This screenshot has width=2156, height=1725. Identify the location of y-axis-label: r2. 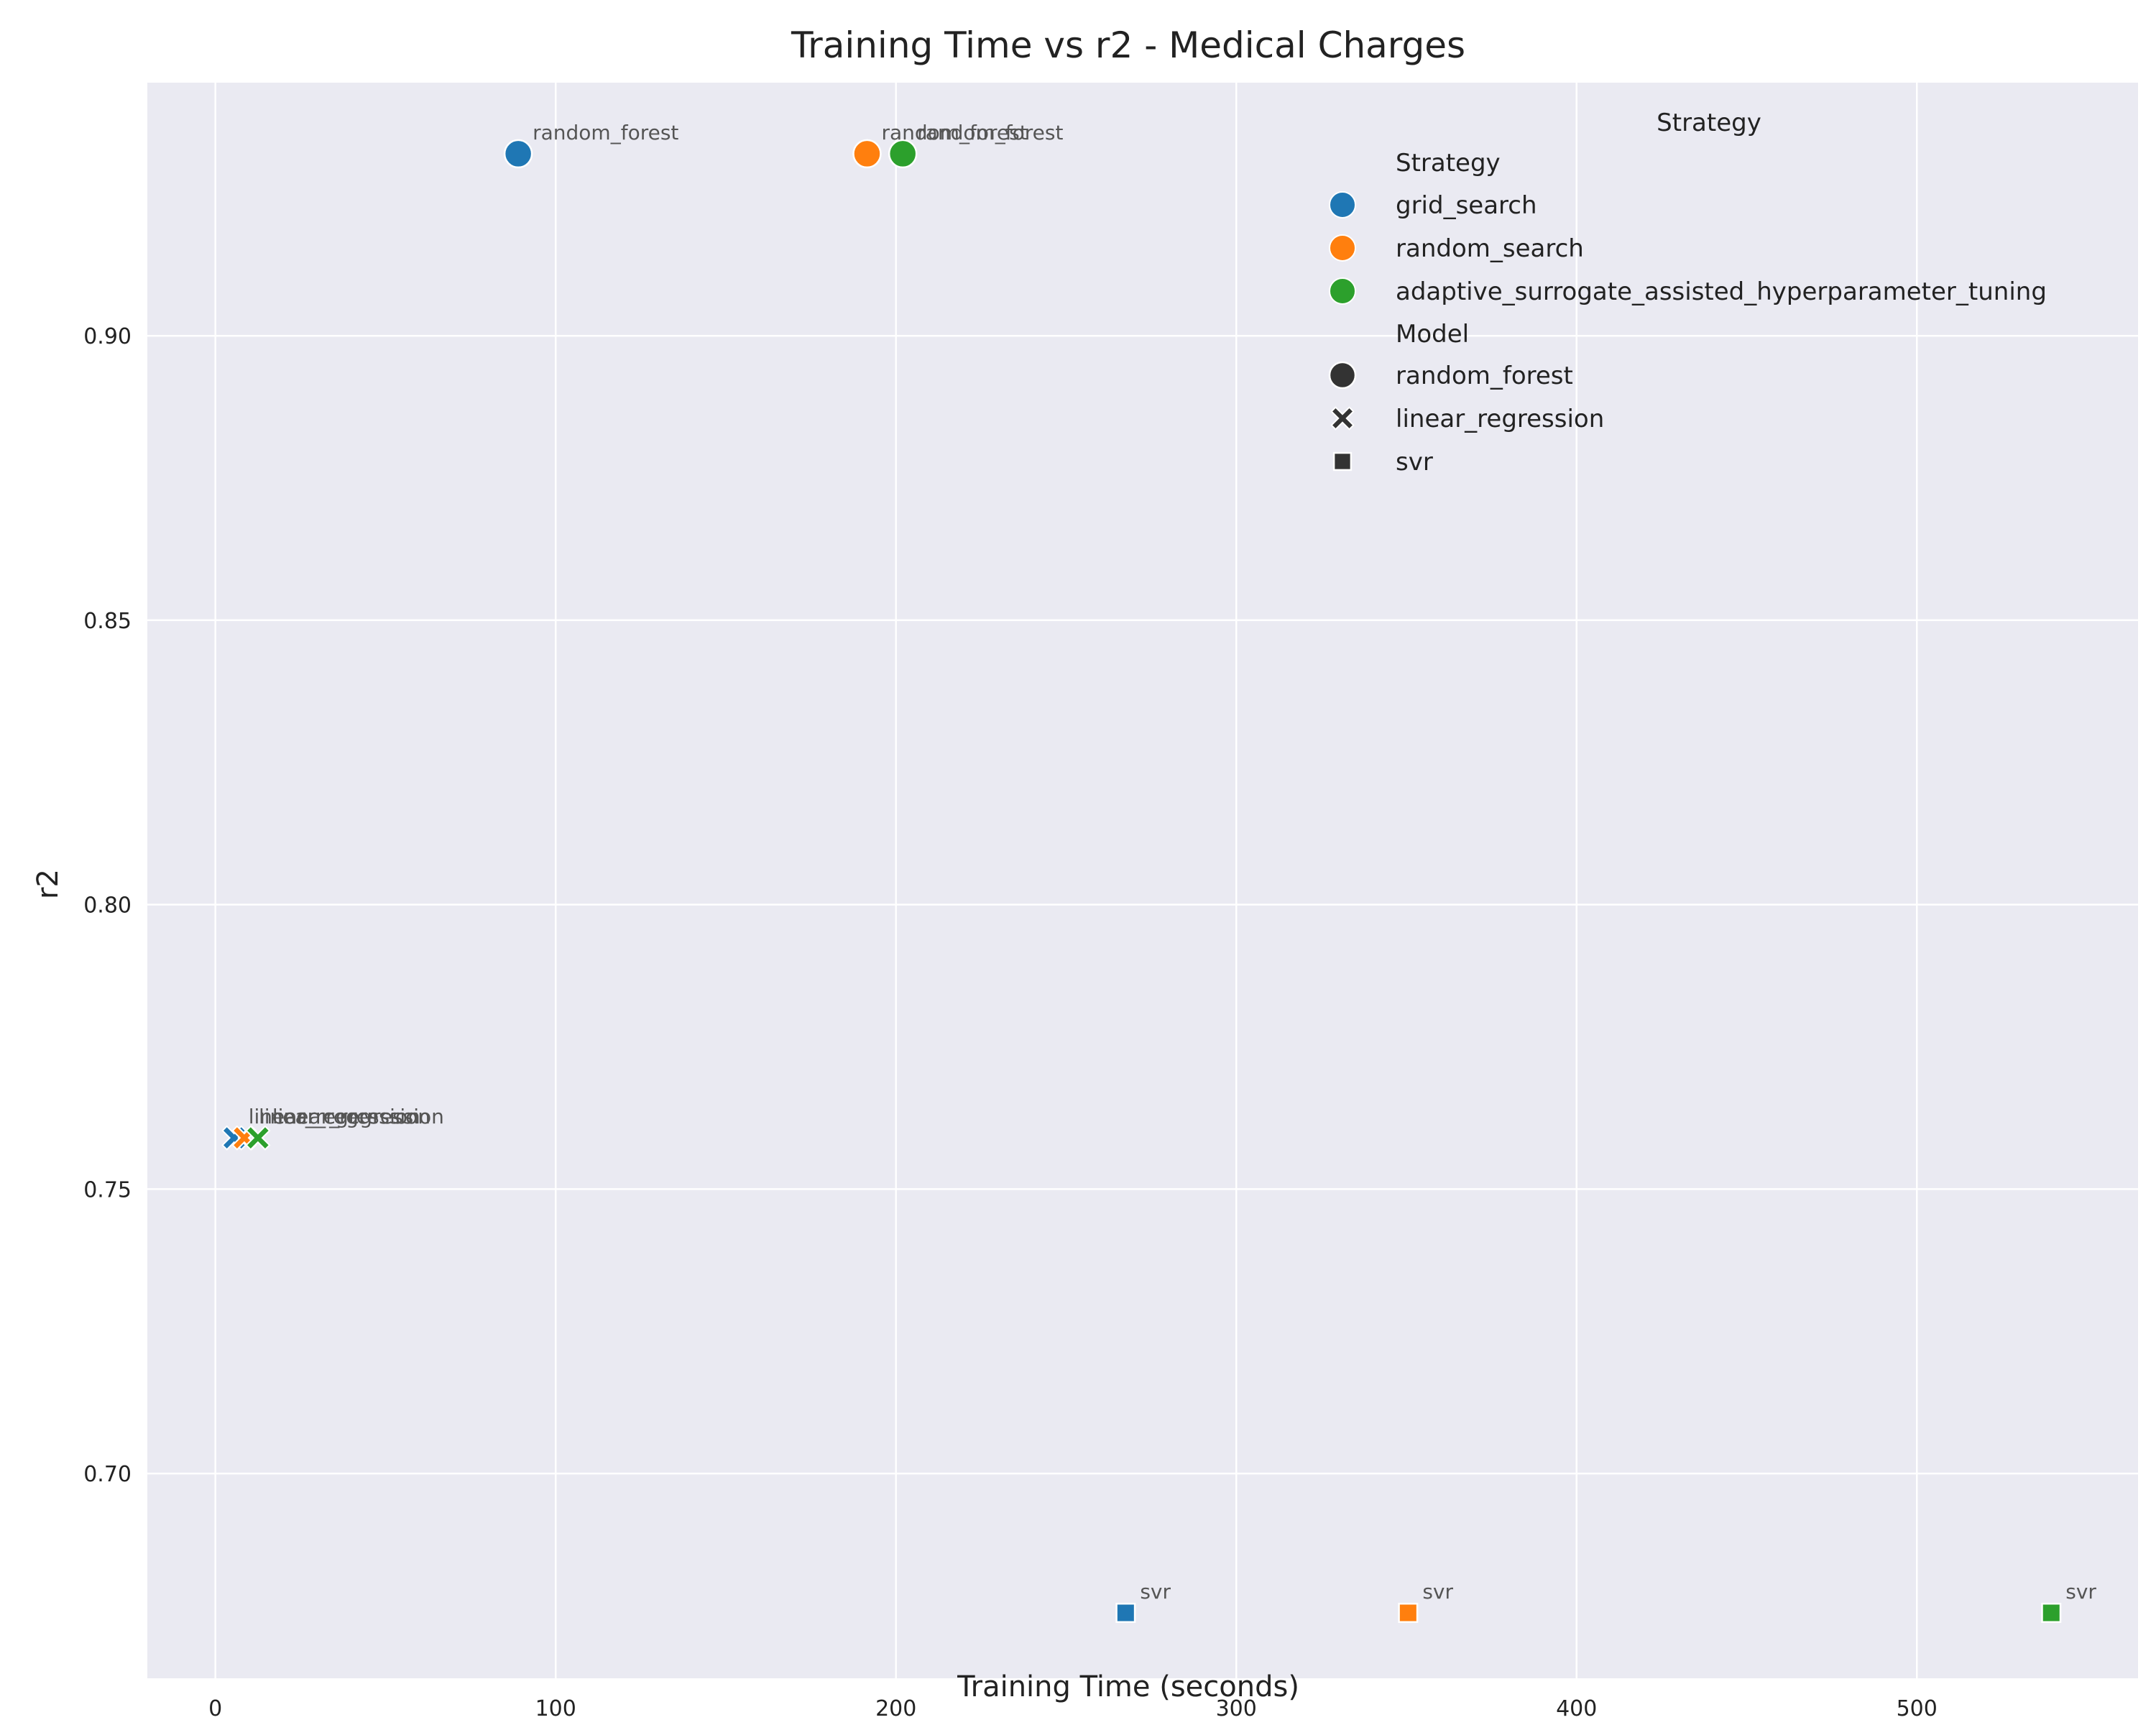
(48, 884).